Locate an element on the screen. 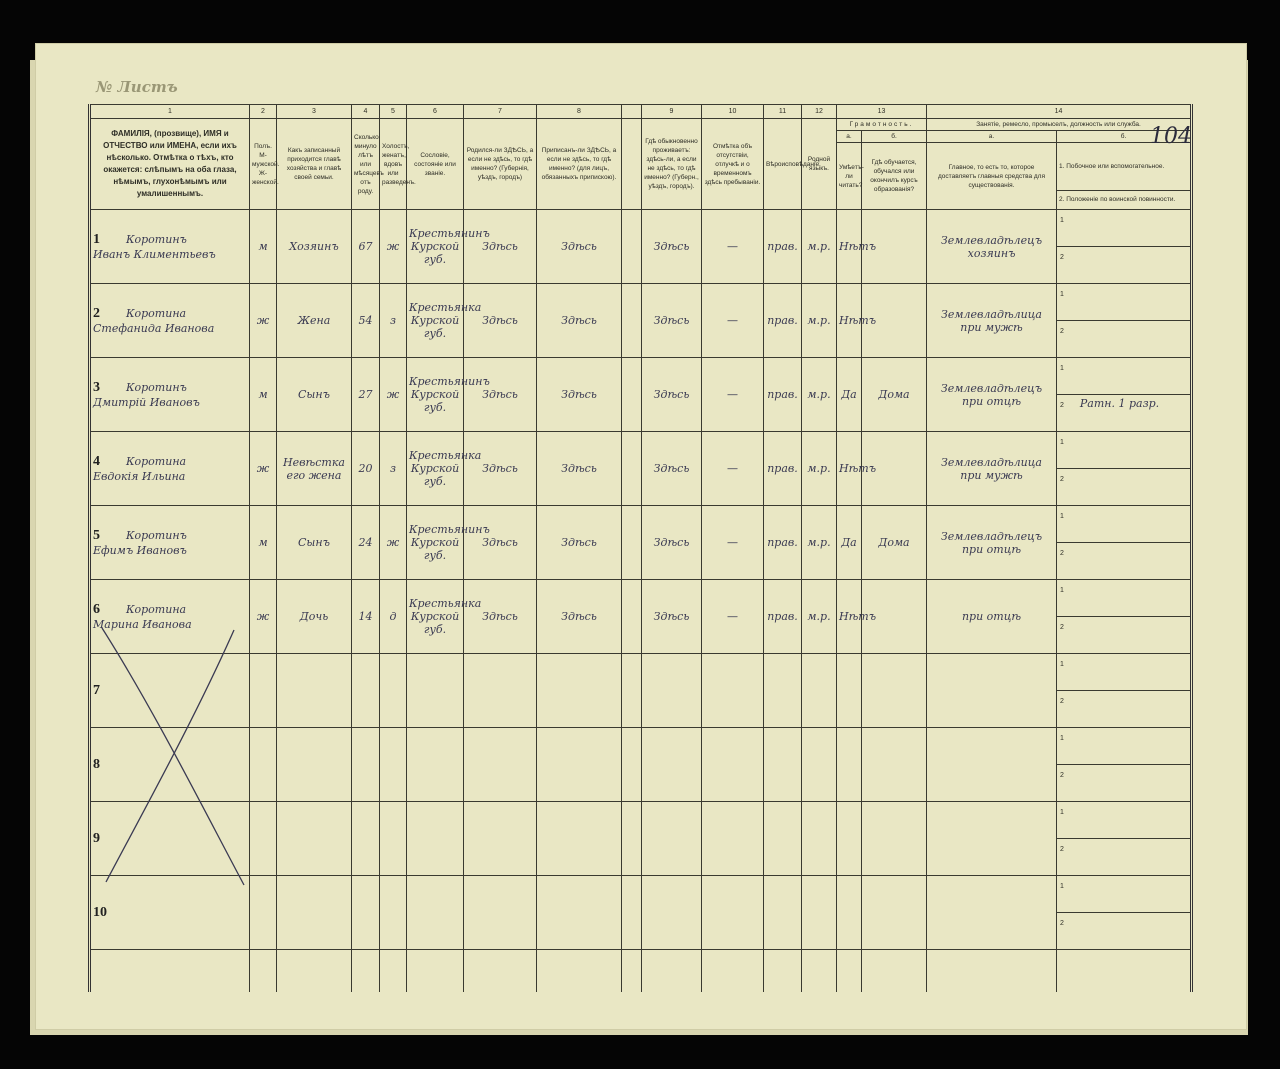 The image size is (1280, 1069). crossed-out-mark is located at coordinates (173, 756).